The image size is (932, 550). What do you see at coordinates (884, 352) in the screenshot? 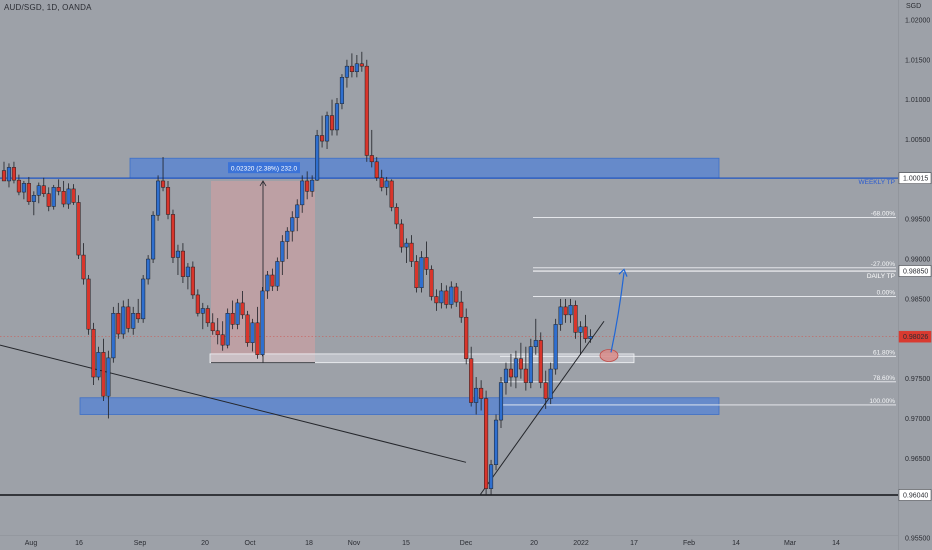
I see `fib-level-label: 61.80%` at bounding box center [884, 352].